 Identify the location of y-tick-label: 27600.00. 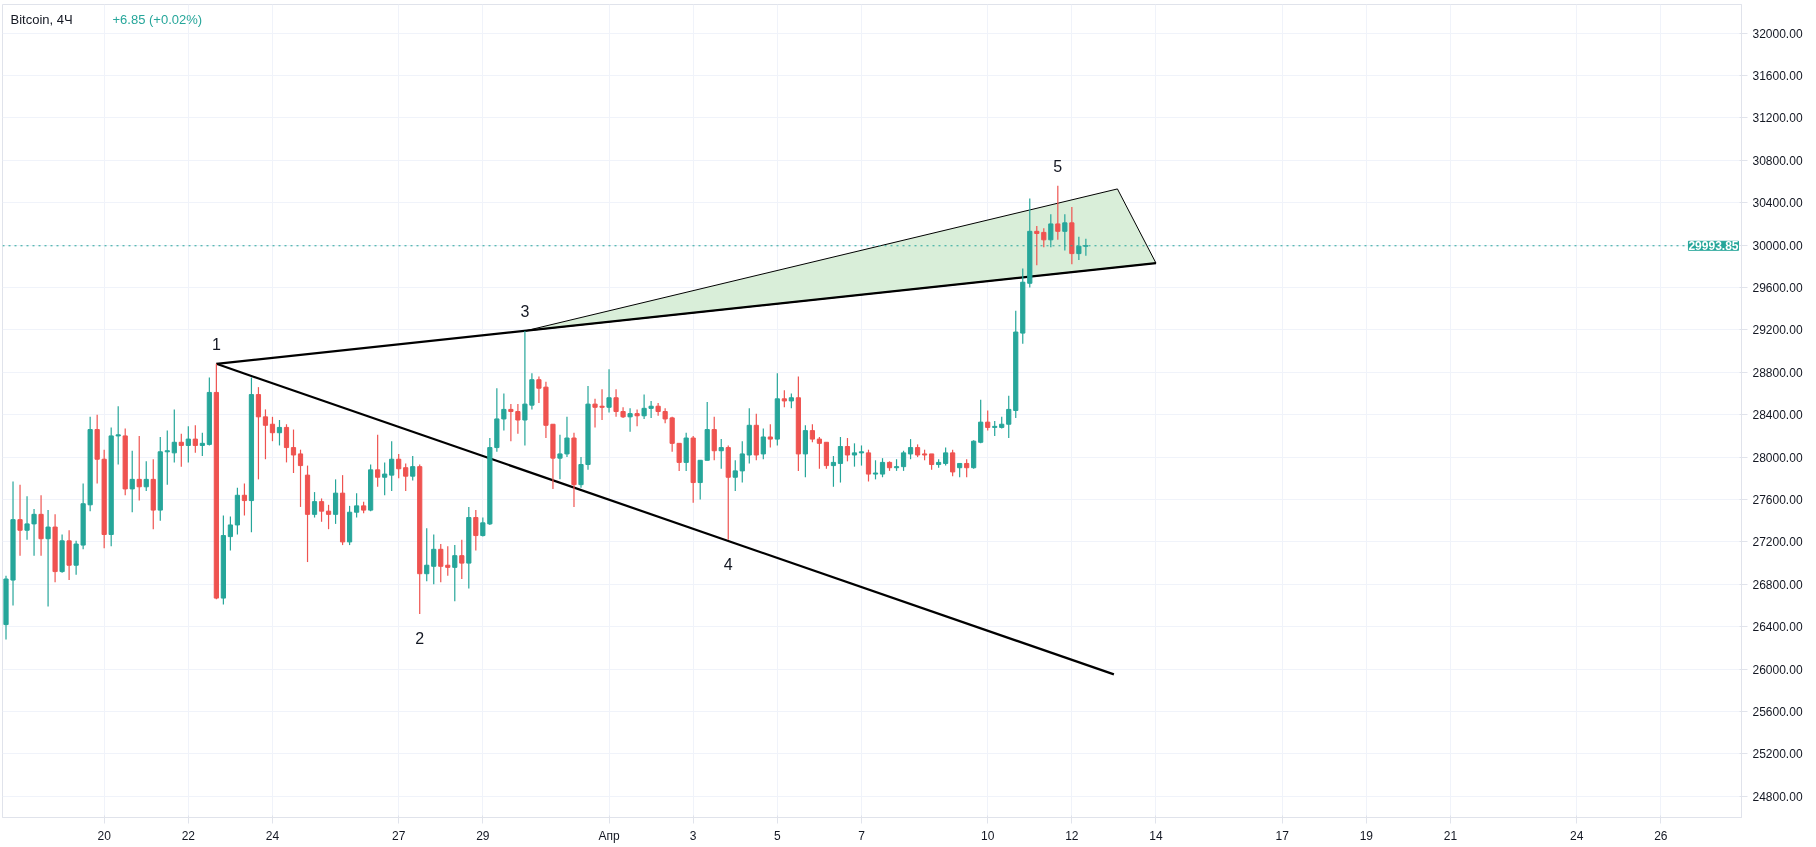
(1777, 500).